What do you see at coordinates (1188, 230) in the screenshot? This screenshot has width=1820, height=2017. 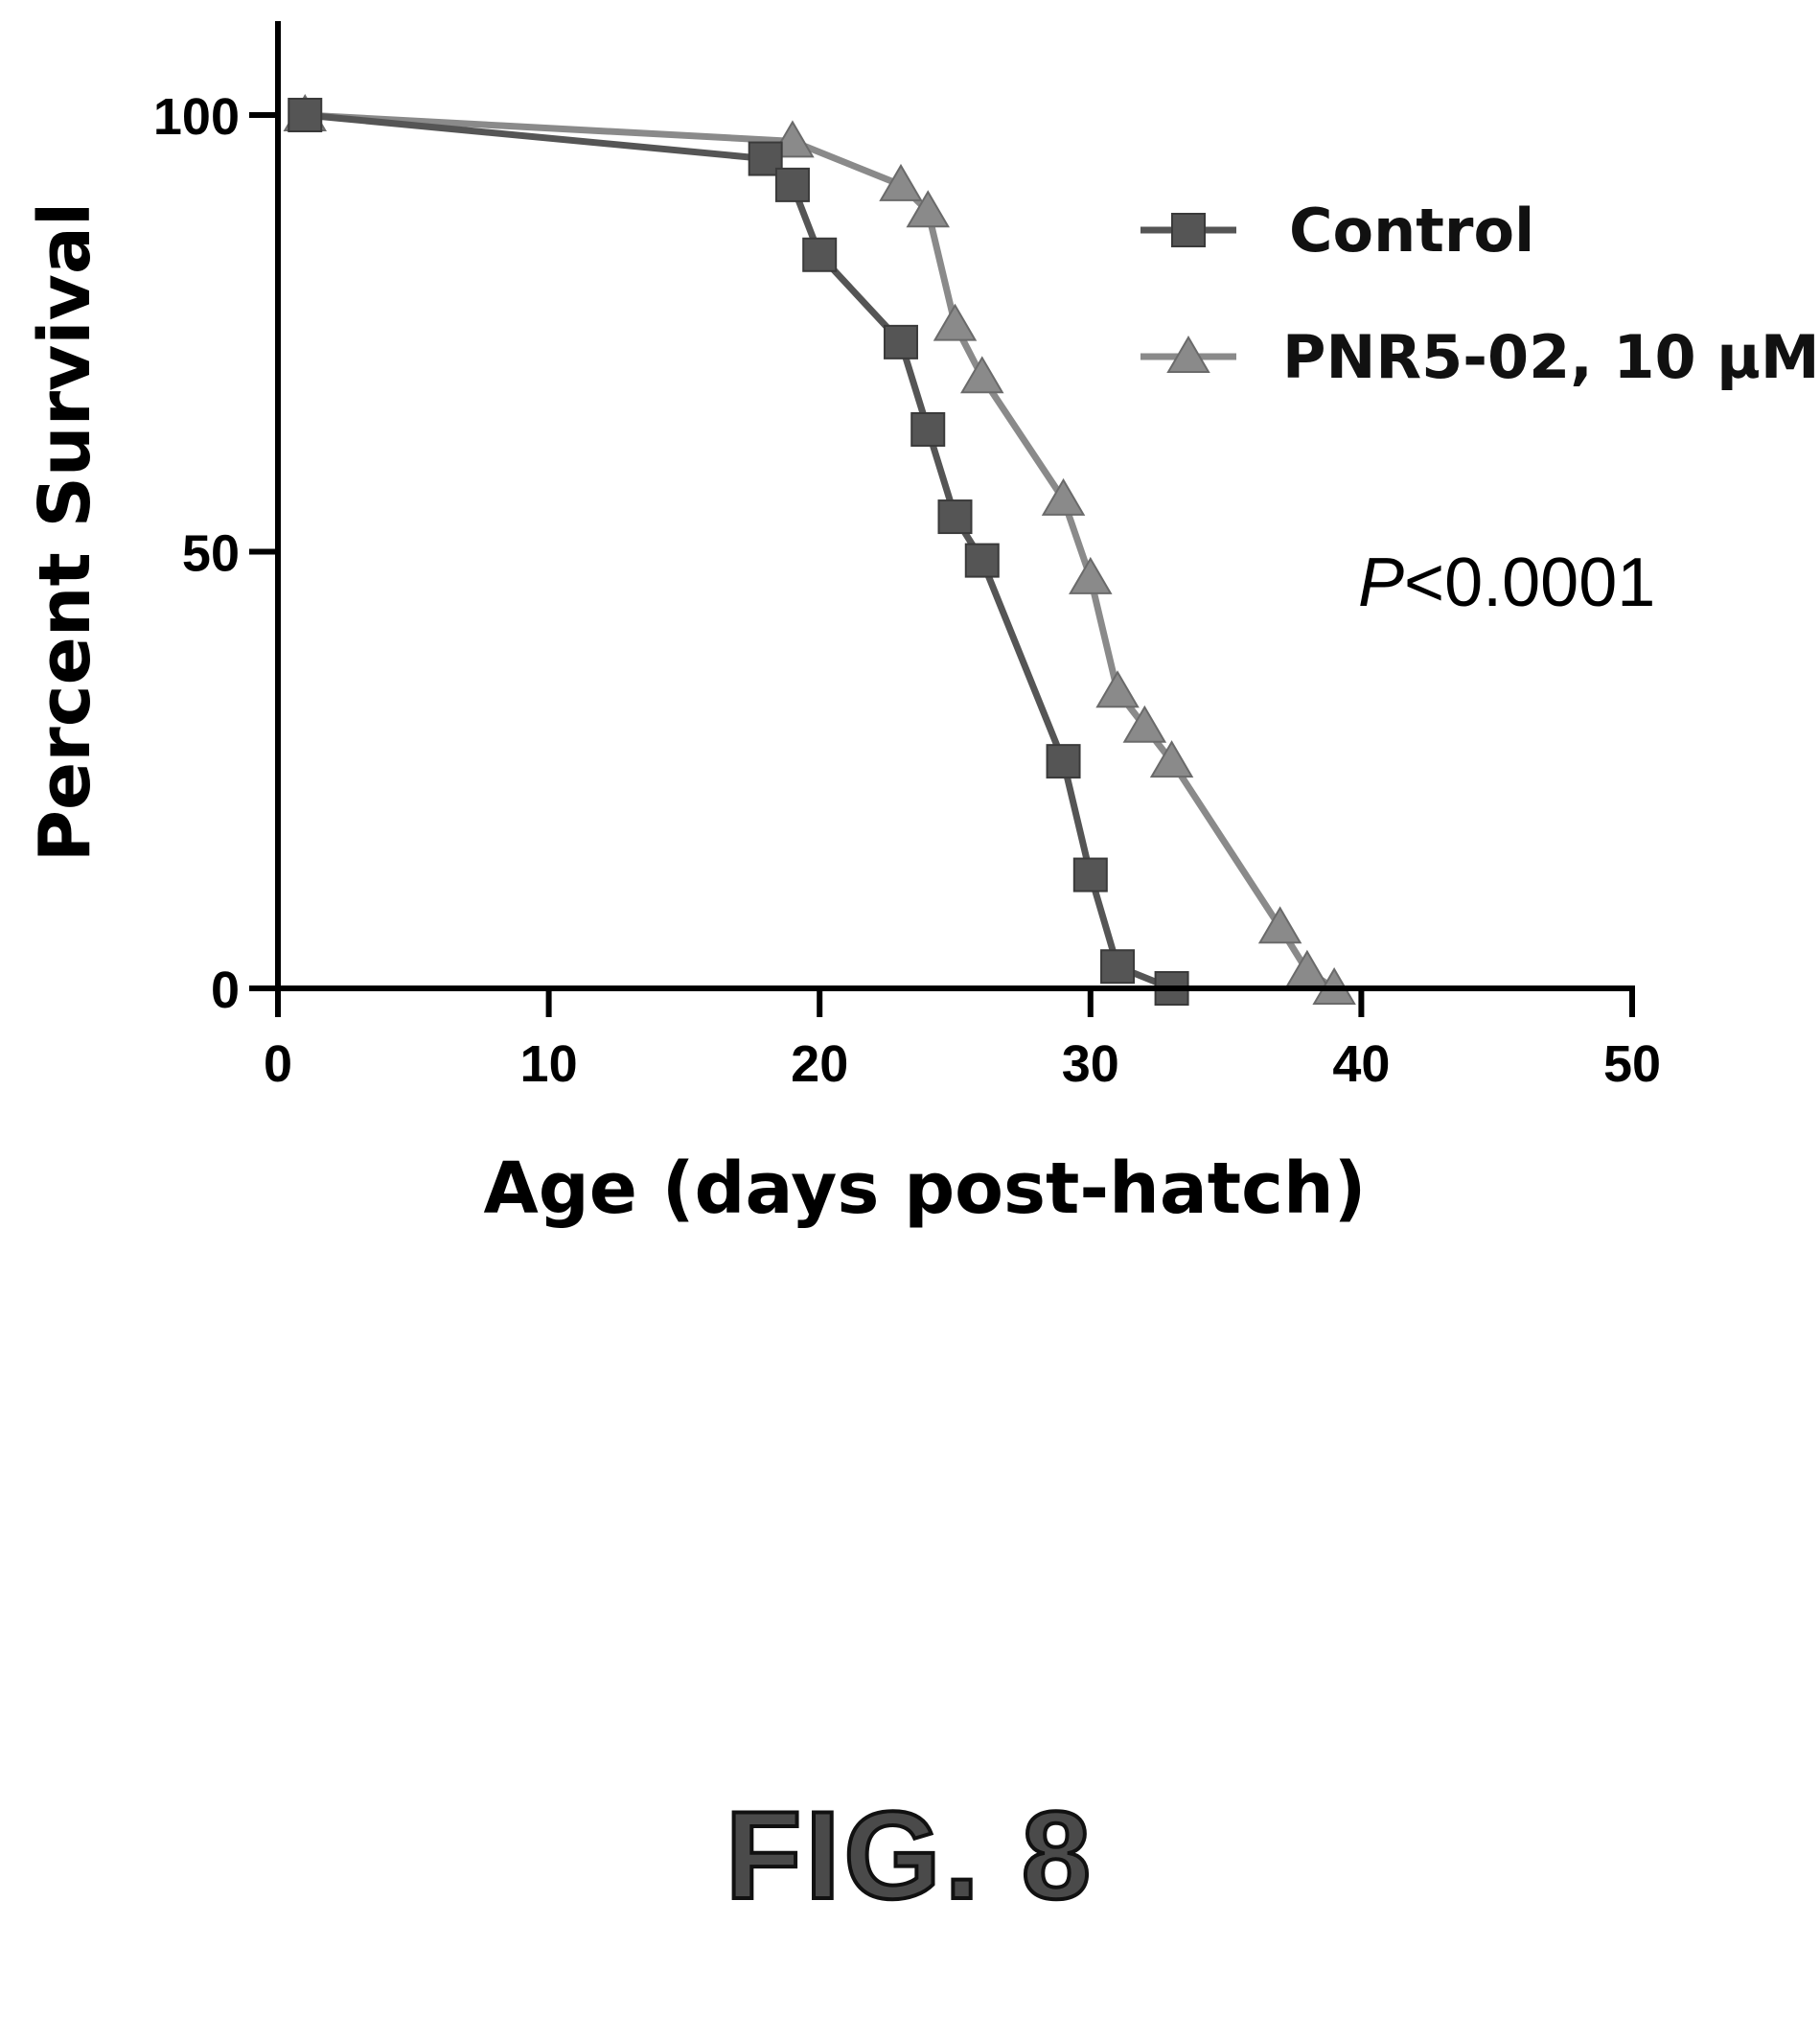 I see `legend-marker-control` at bounding box center [1188, 230].